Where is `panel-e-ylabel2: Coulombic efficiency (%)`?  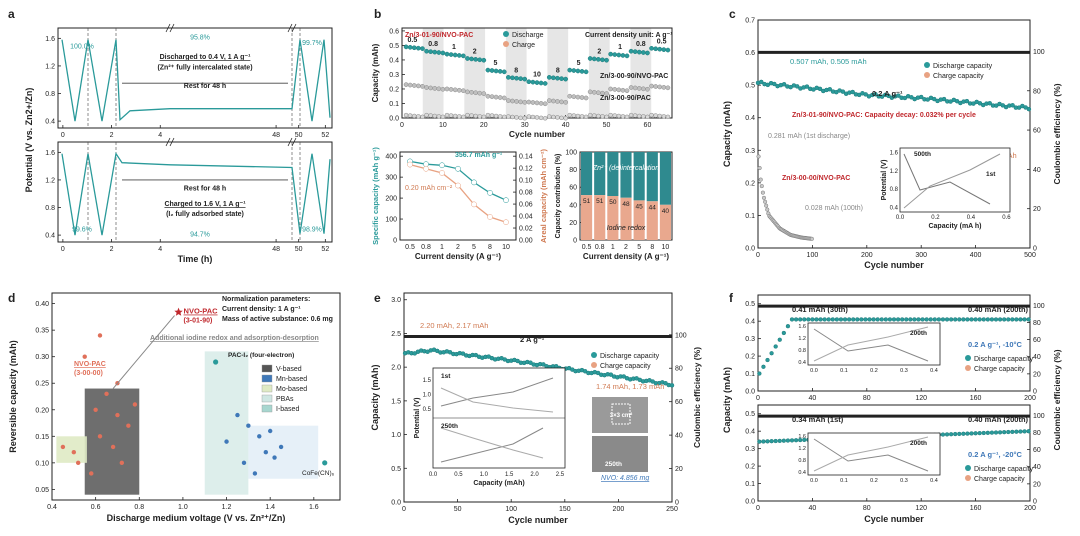
panel-e-ylabel2: Coulombic efficiency (%) is located at coordinates (697, 397).